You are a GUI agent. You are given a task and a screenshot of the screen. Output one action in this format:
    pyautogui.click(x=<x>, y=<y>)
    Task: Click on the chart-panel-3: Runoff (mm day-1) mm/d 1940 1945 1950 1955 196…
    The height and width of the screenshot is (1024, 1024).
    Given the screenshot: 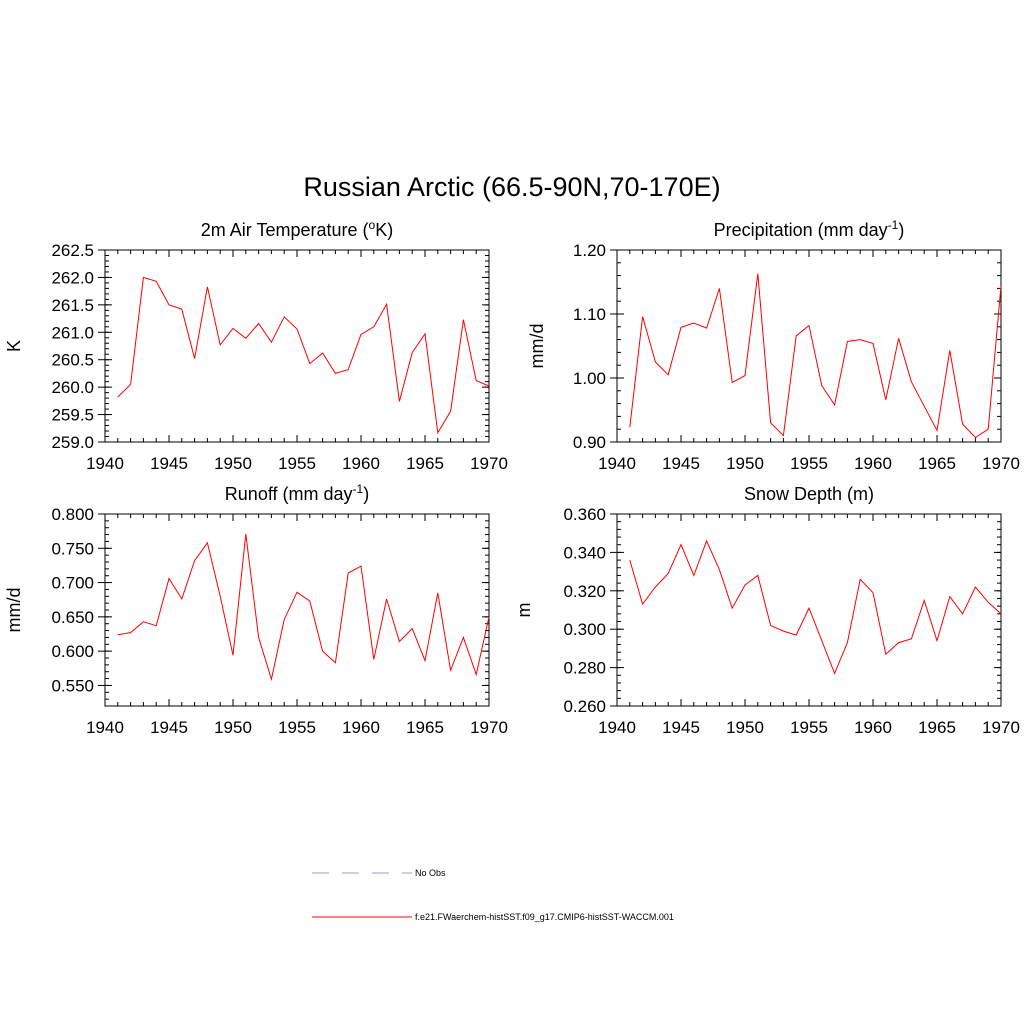 What is the action you would take?
    pyautogui.click(x=256, y=609)
    